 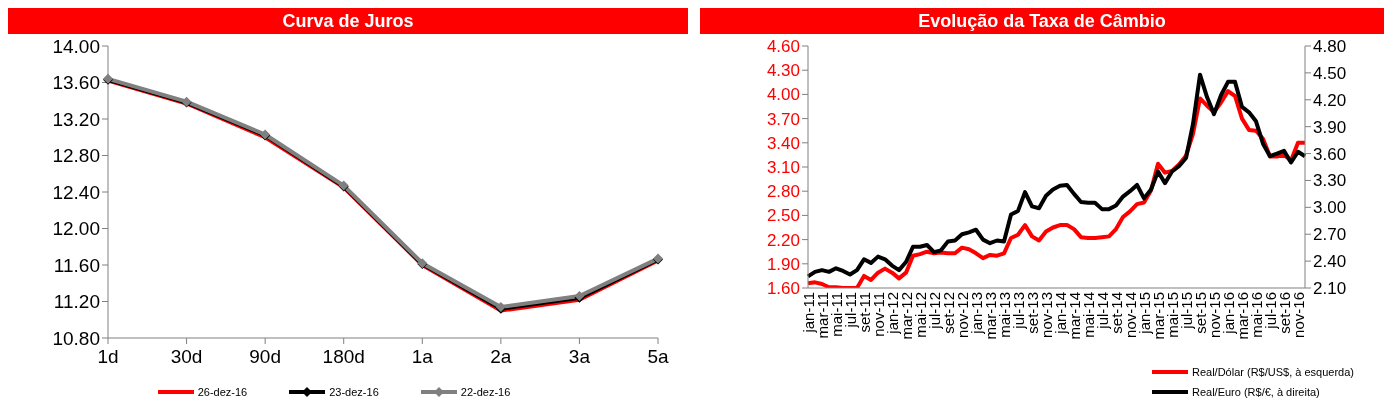 I want to click on y-tick-label: 12.80, so click(x=76, y=156).